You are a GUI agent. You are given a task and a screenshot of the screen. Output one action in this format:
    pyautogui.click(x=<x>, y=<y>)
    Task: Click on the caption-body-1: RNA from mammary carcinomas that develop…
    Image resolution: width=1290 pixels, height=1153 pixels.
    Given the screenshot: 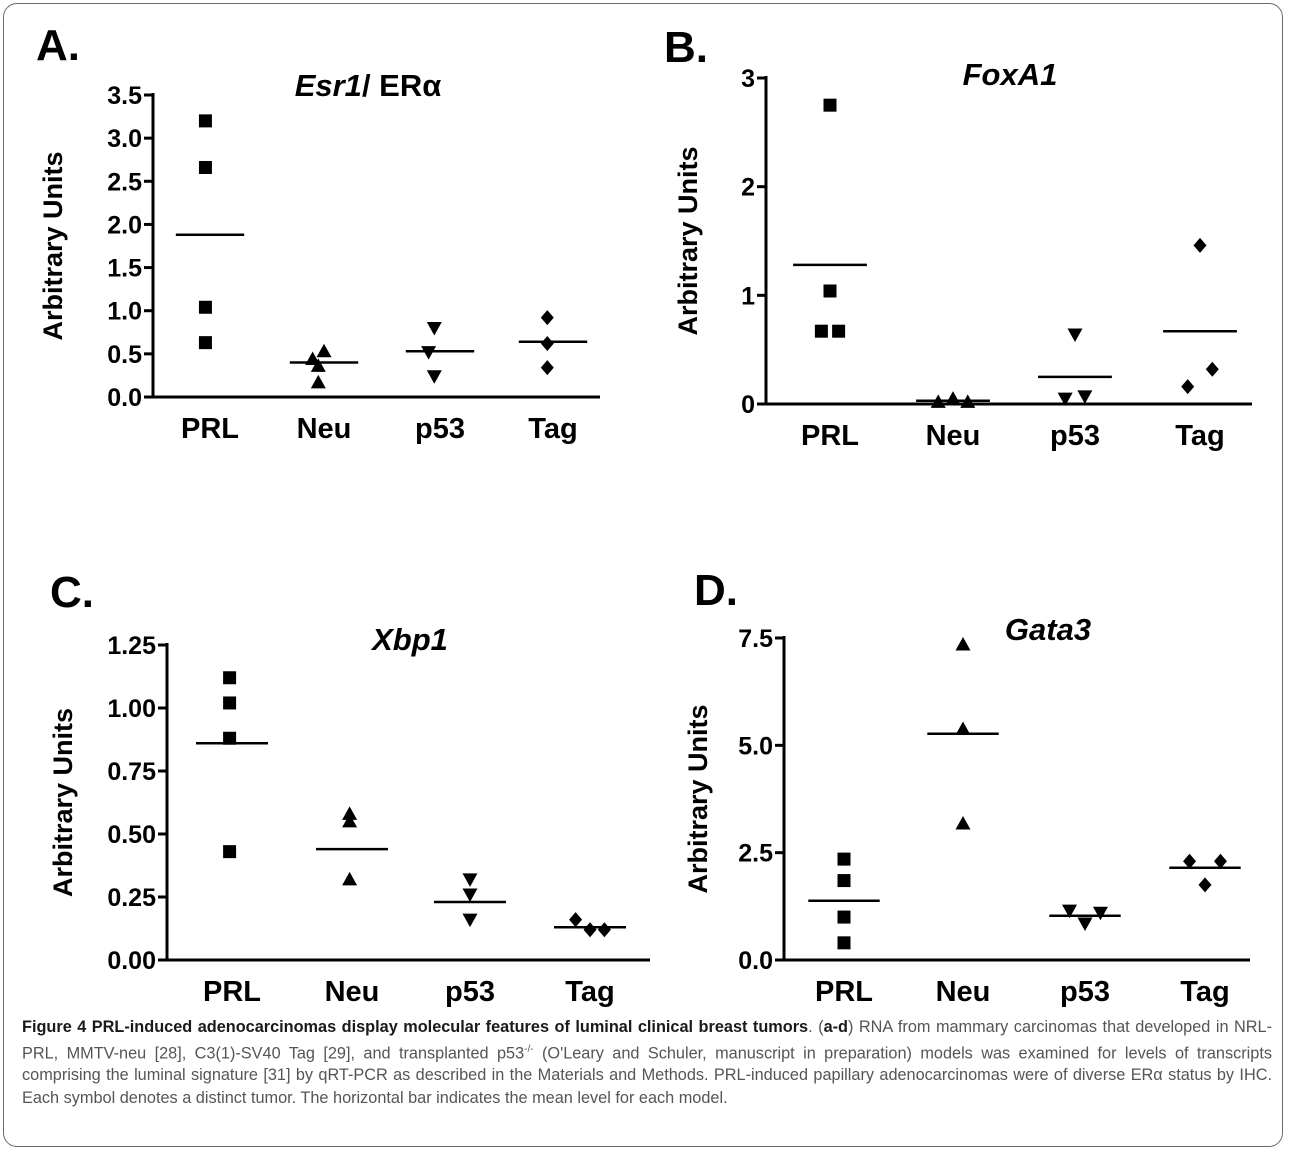 What is the action you would take?
    pyautogui.click(x=647, y=1040)
    